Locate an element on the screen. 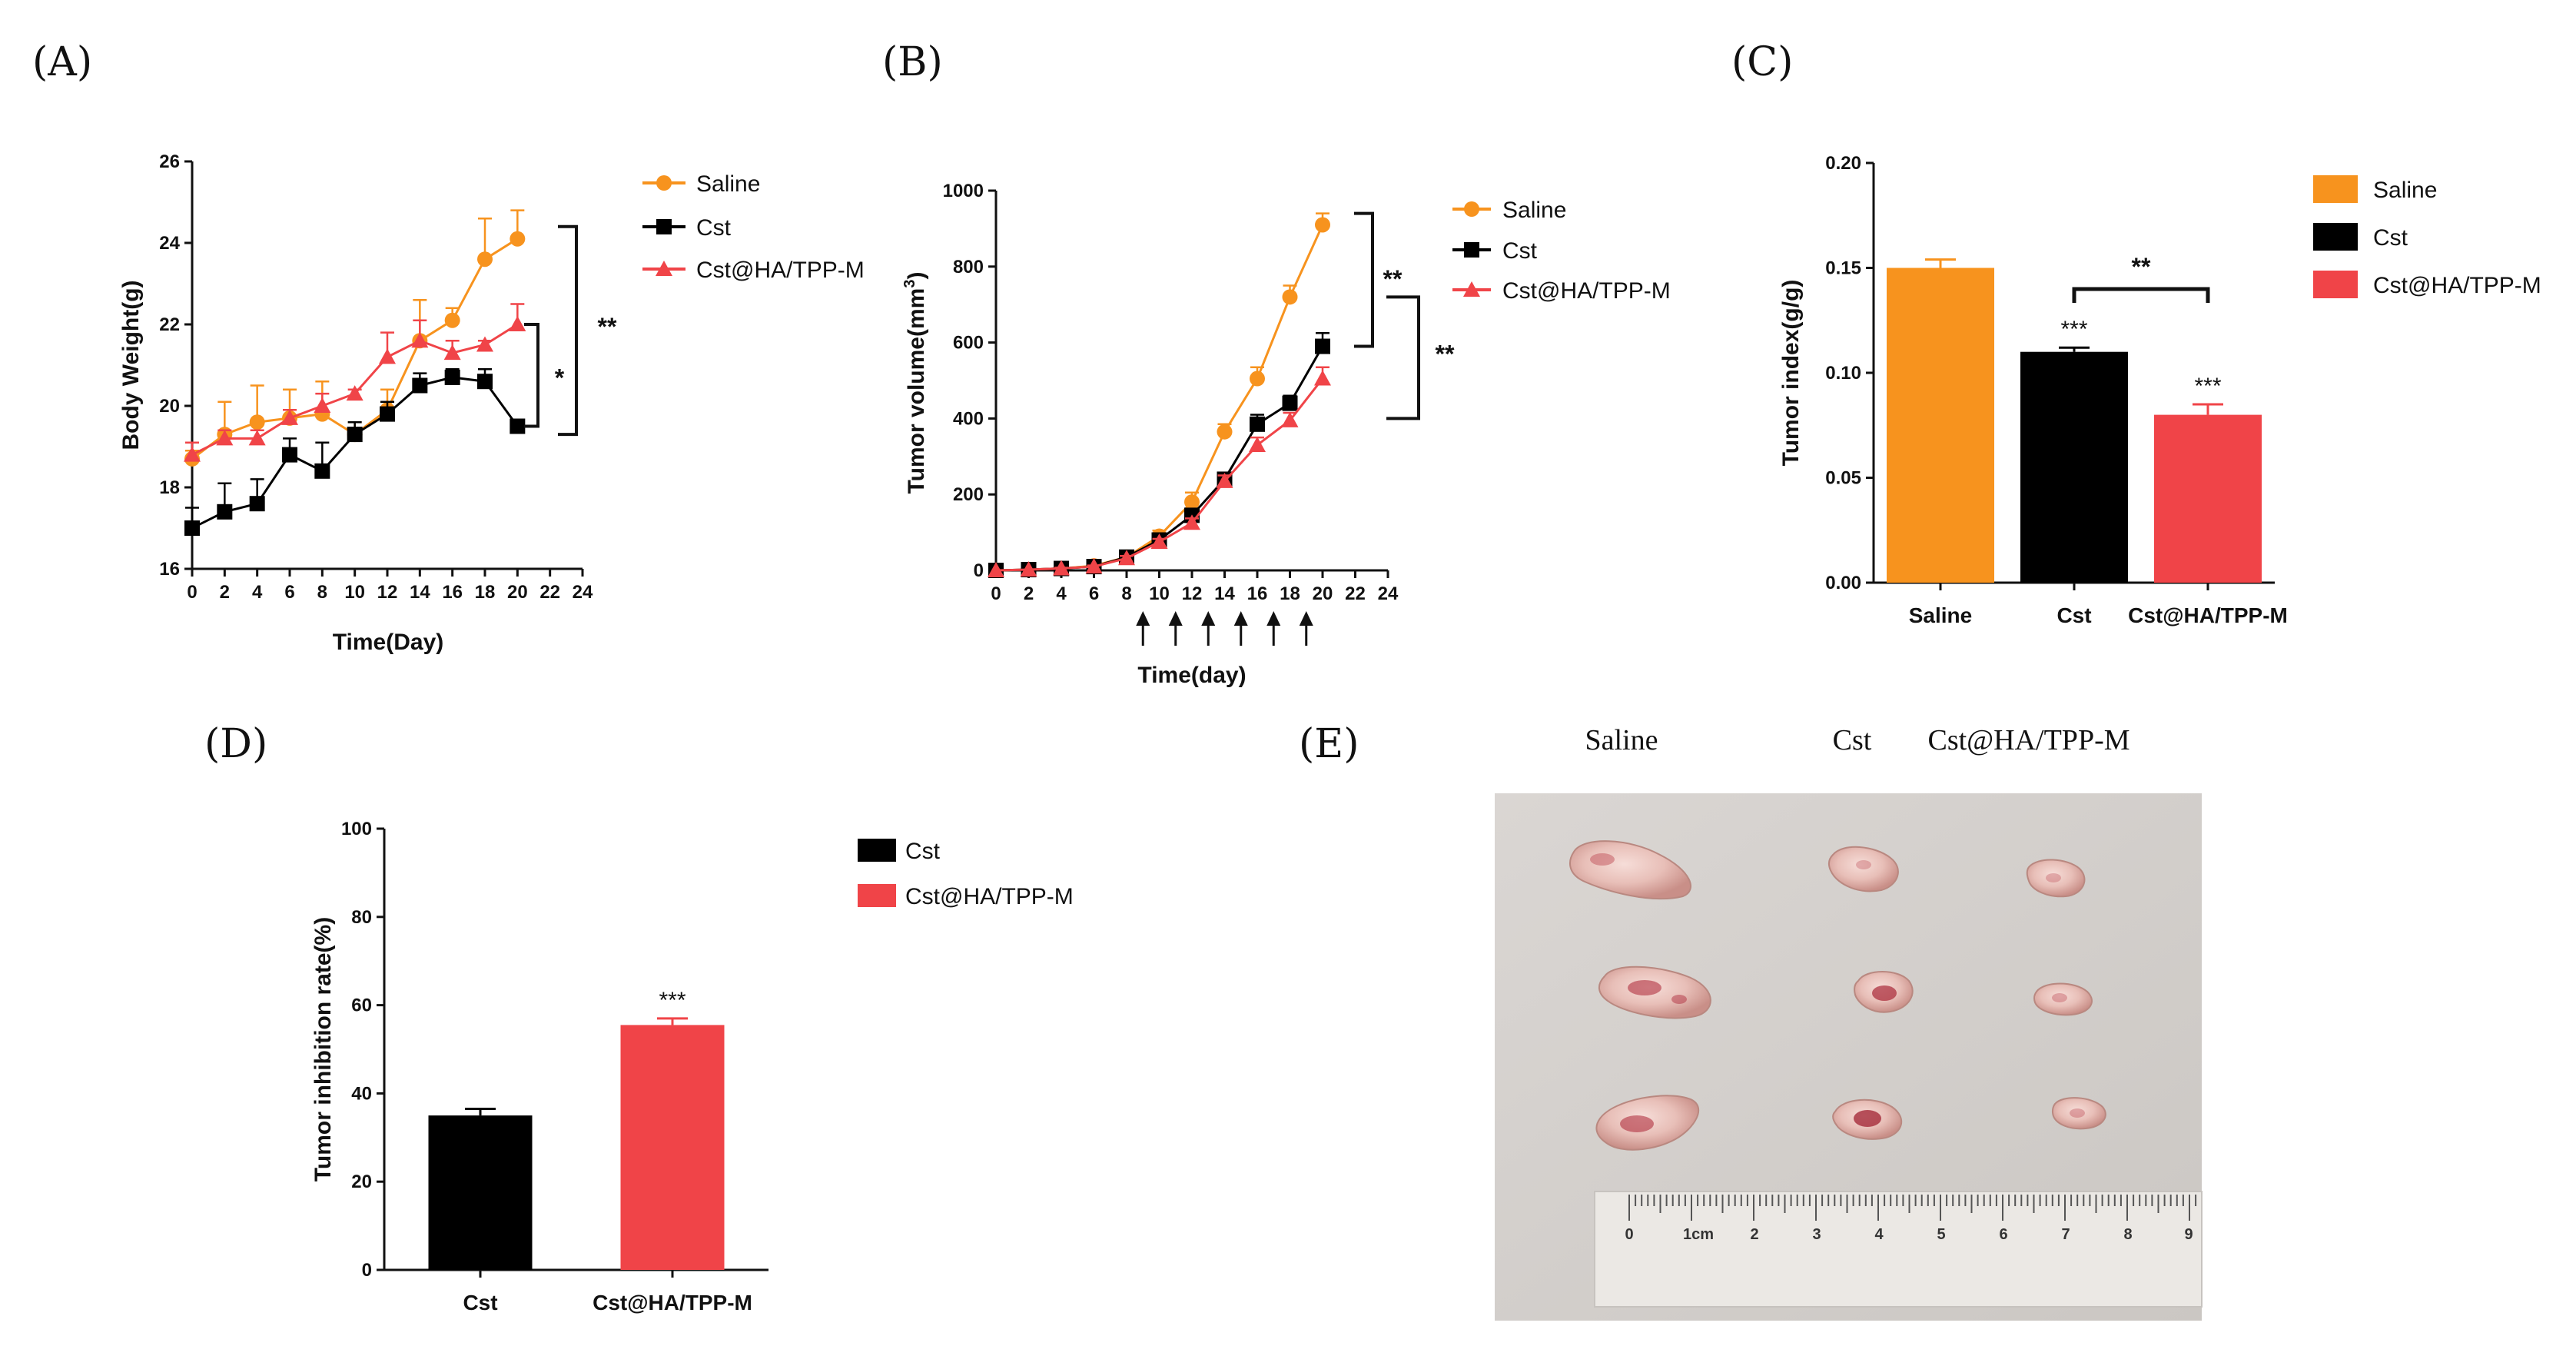  panel-a-x-axis-title: Time(Day) is located at coordinates (388, 642).